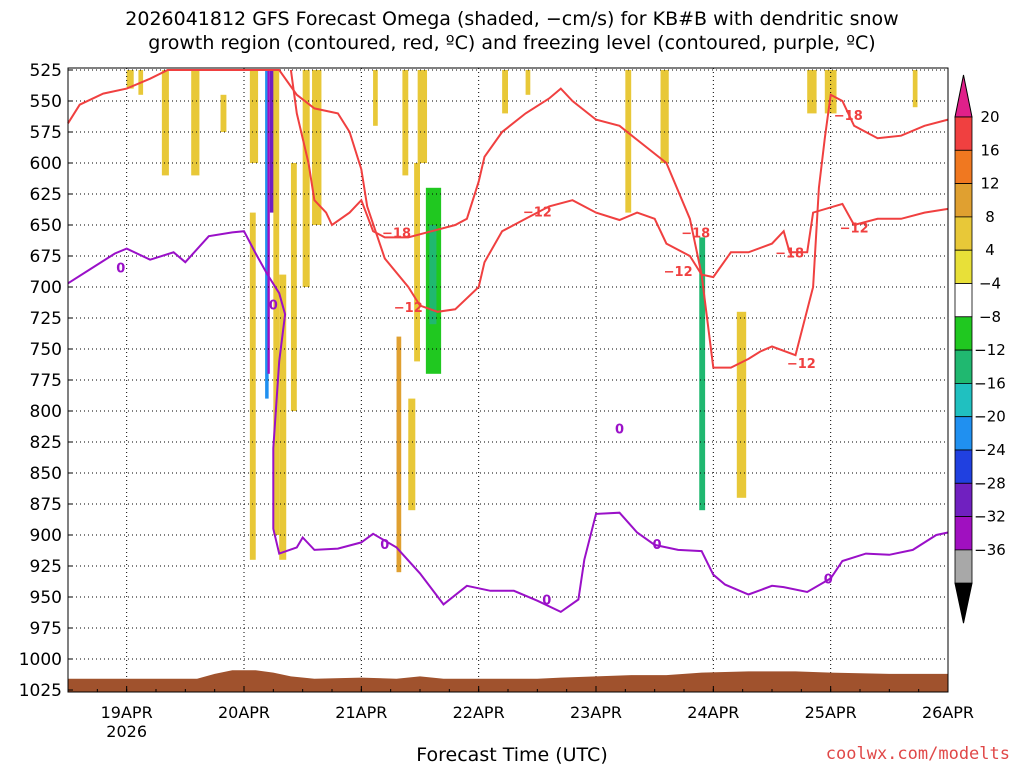 This screenshot has width=1024, height=768. Describe the element at coordinates (46, 505) in the screenshot. I see `y-tick-label: 875` at that location.